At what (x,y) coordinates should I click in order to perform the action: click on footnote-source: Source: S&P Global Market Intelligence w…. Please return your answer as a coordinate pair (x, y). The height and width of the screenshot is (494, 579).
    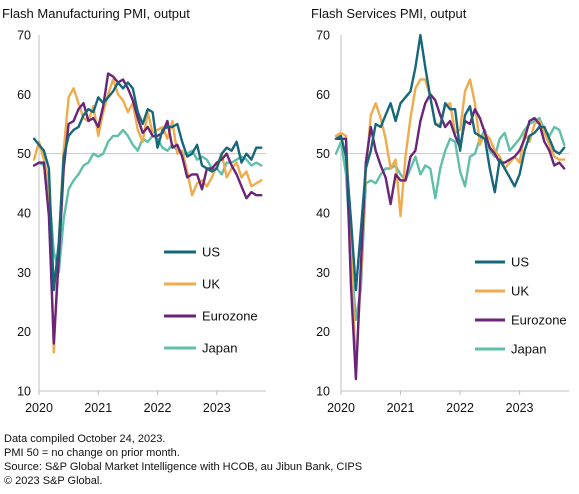
    Looking at the image, I should click on (183, 467).